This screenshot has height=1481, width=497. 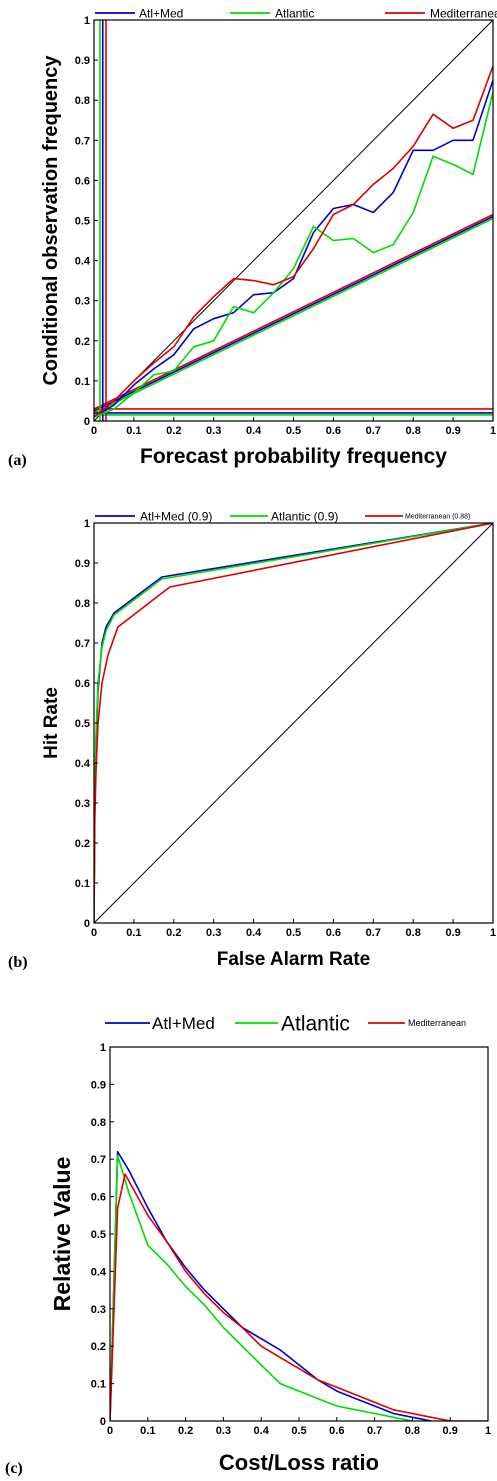 I want to click on panel-label: (a), so click(x=17, y=460).